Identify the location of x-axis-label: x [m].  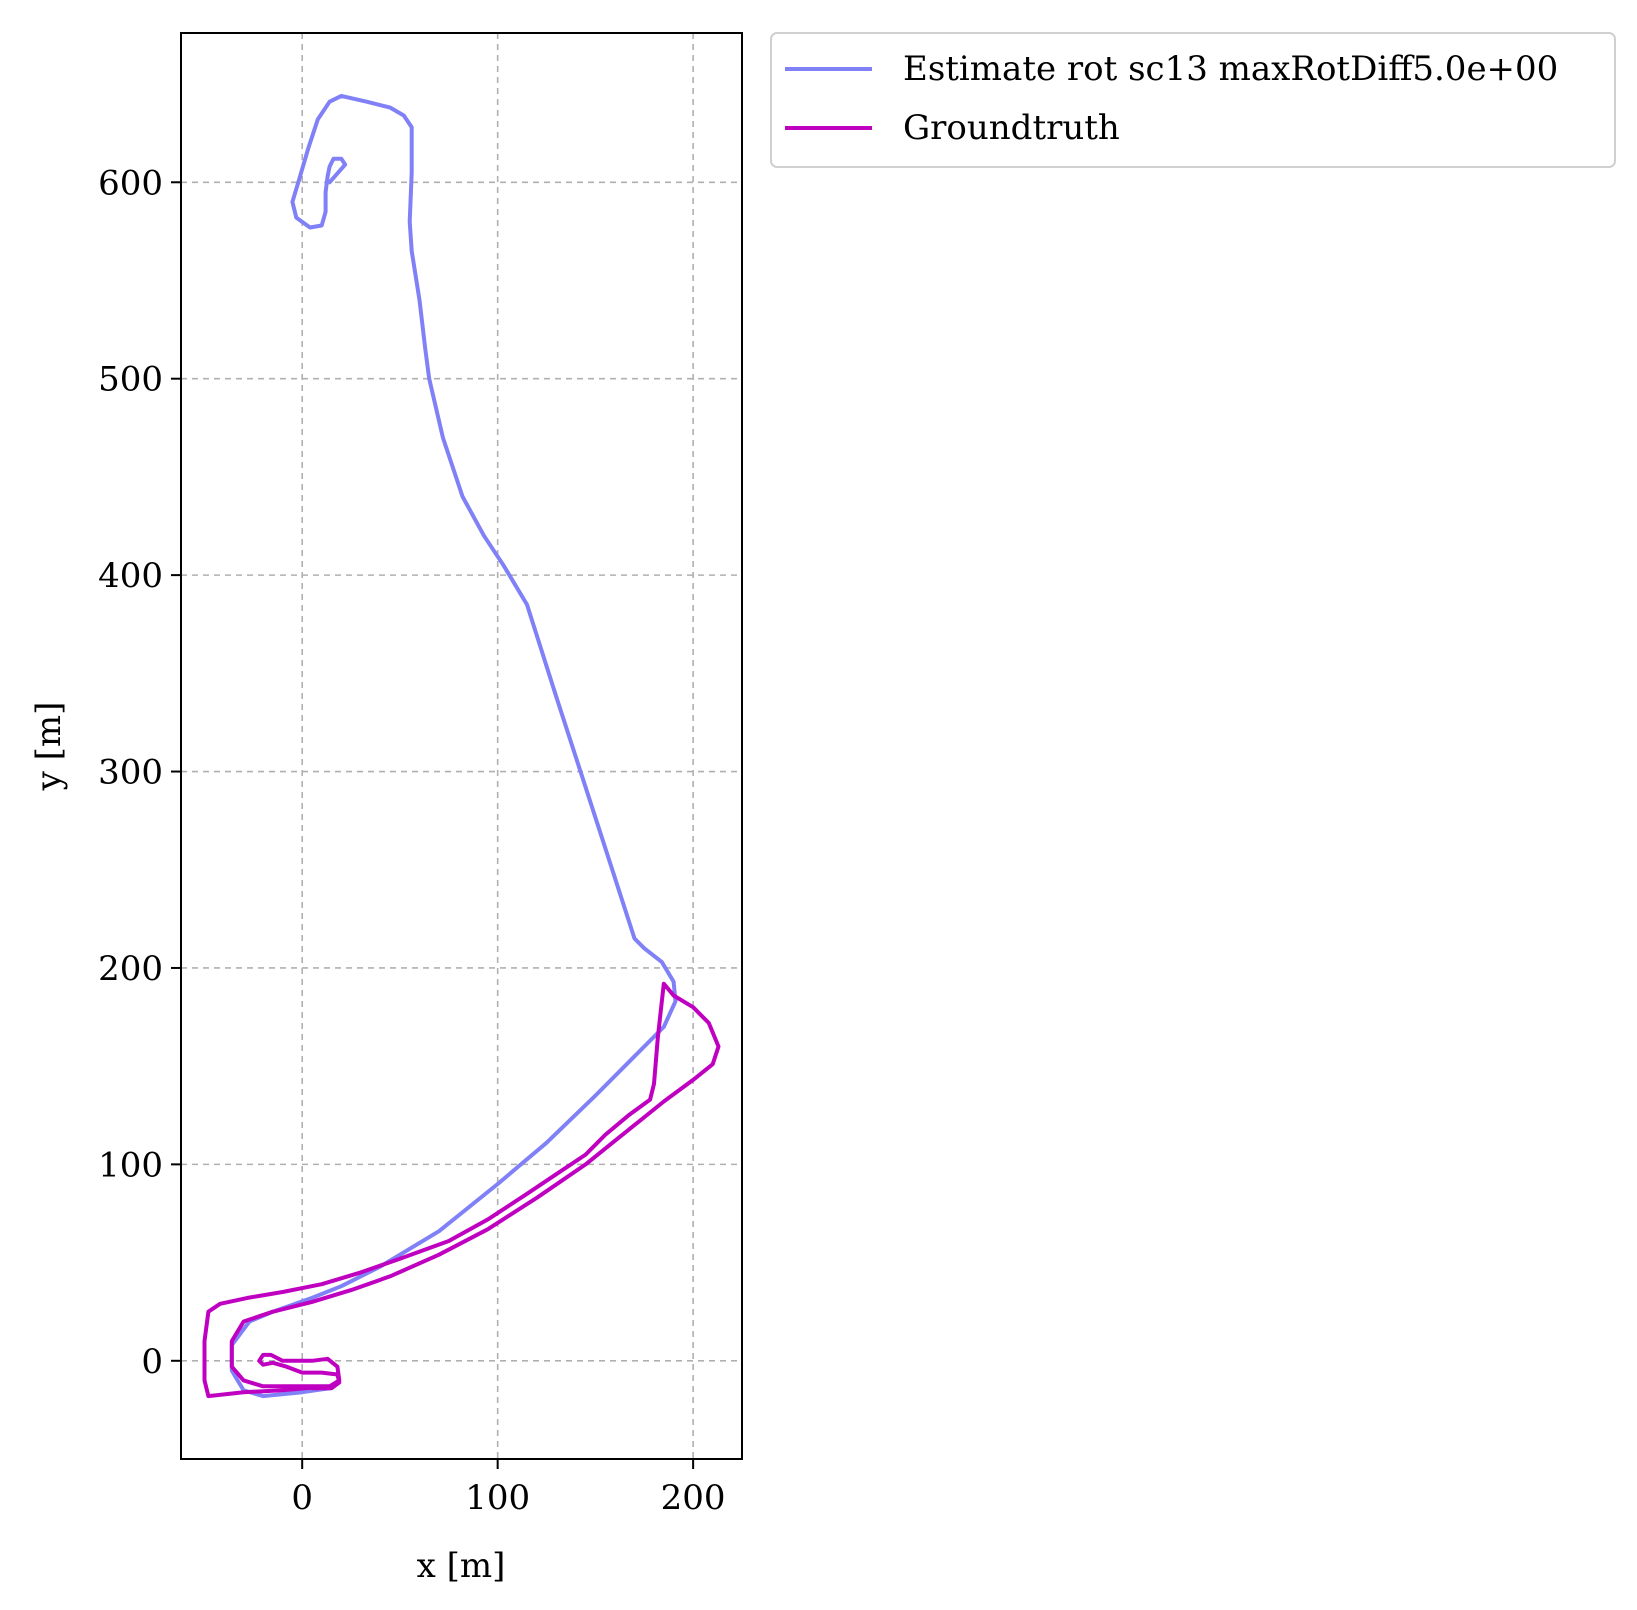
(461, 1566).